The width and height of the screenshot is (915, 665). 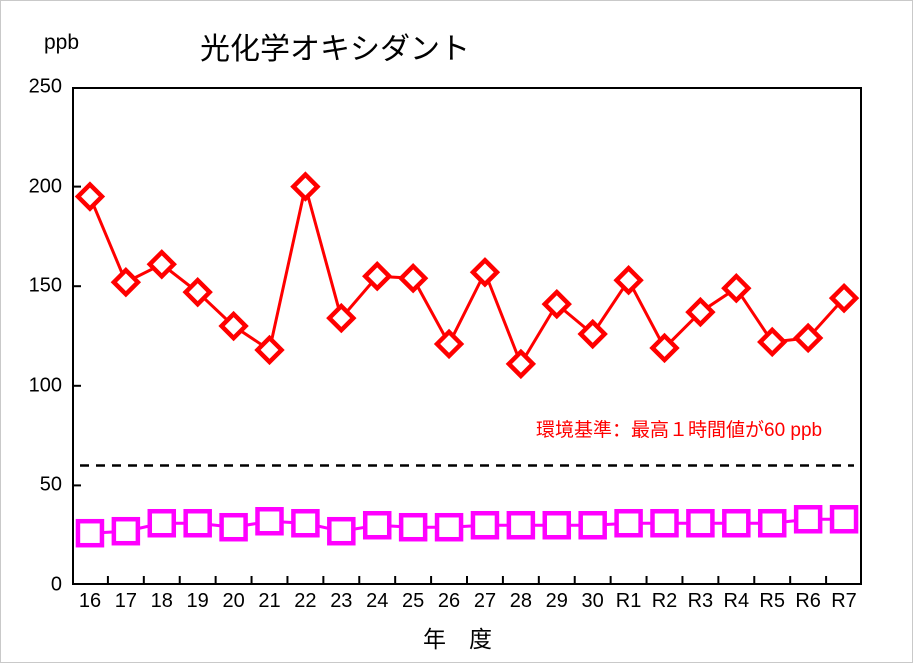 What do you see at coordinates (457, 639) in the screenshot?
I see `x-axis-title: 年 度` at bounding box center [457, 639].